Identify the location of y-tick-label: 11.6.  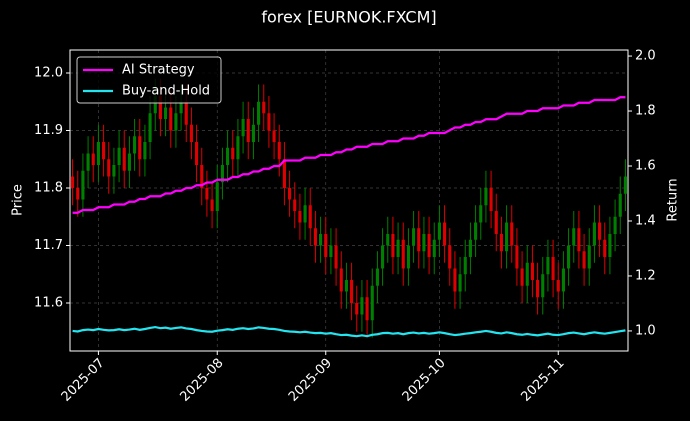
(48, 302).